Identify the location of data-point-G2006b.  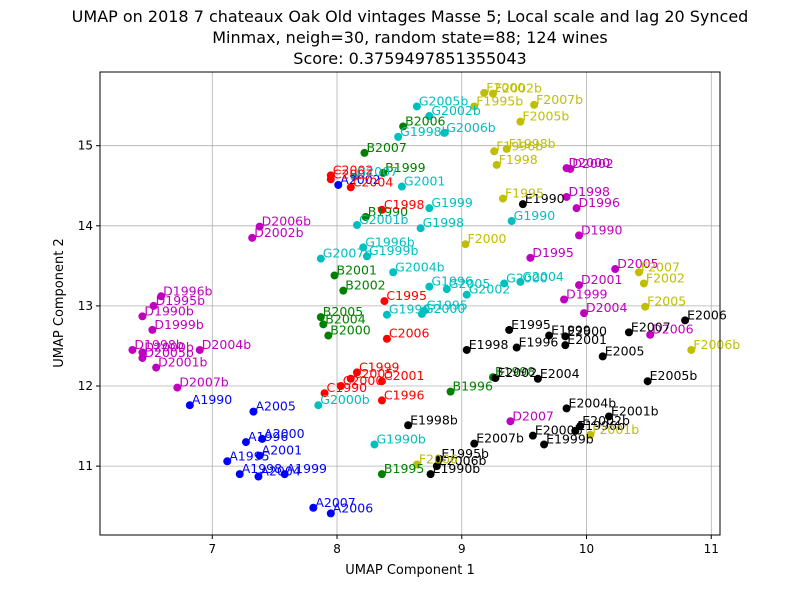
(444, 132).